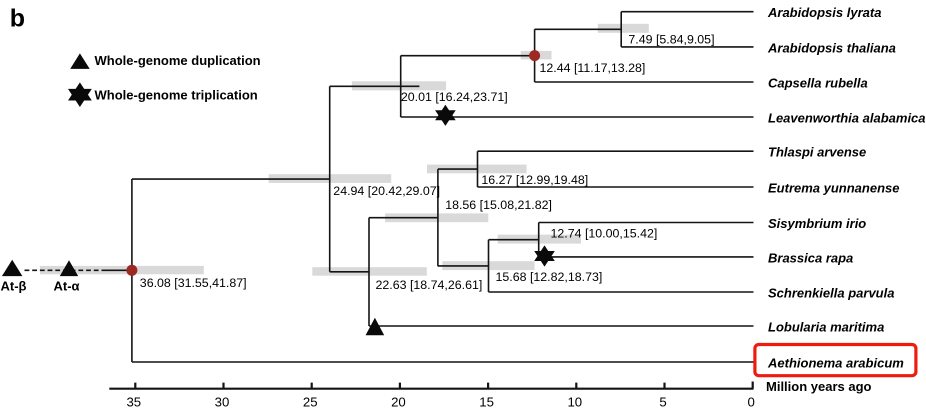 This screenshot has height=412, width=926. Describe the element at coordinates (398, 401) in the screenshot. I see `svg-text: 20` at that location.